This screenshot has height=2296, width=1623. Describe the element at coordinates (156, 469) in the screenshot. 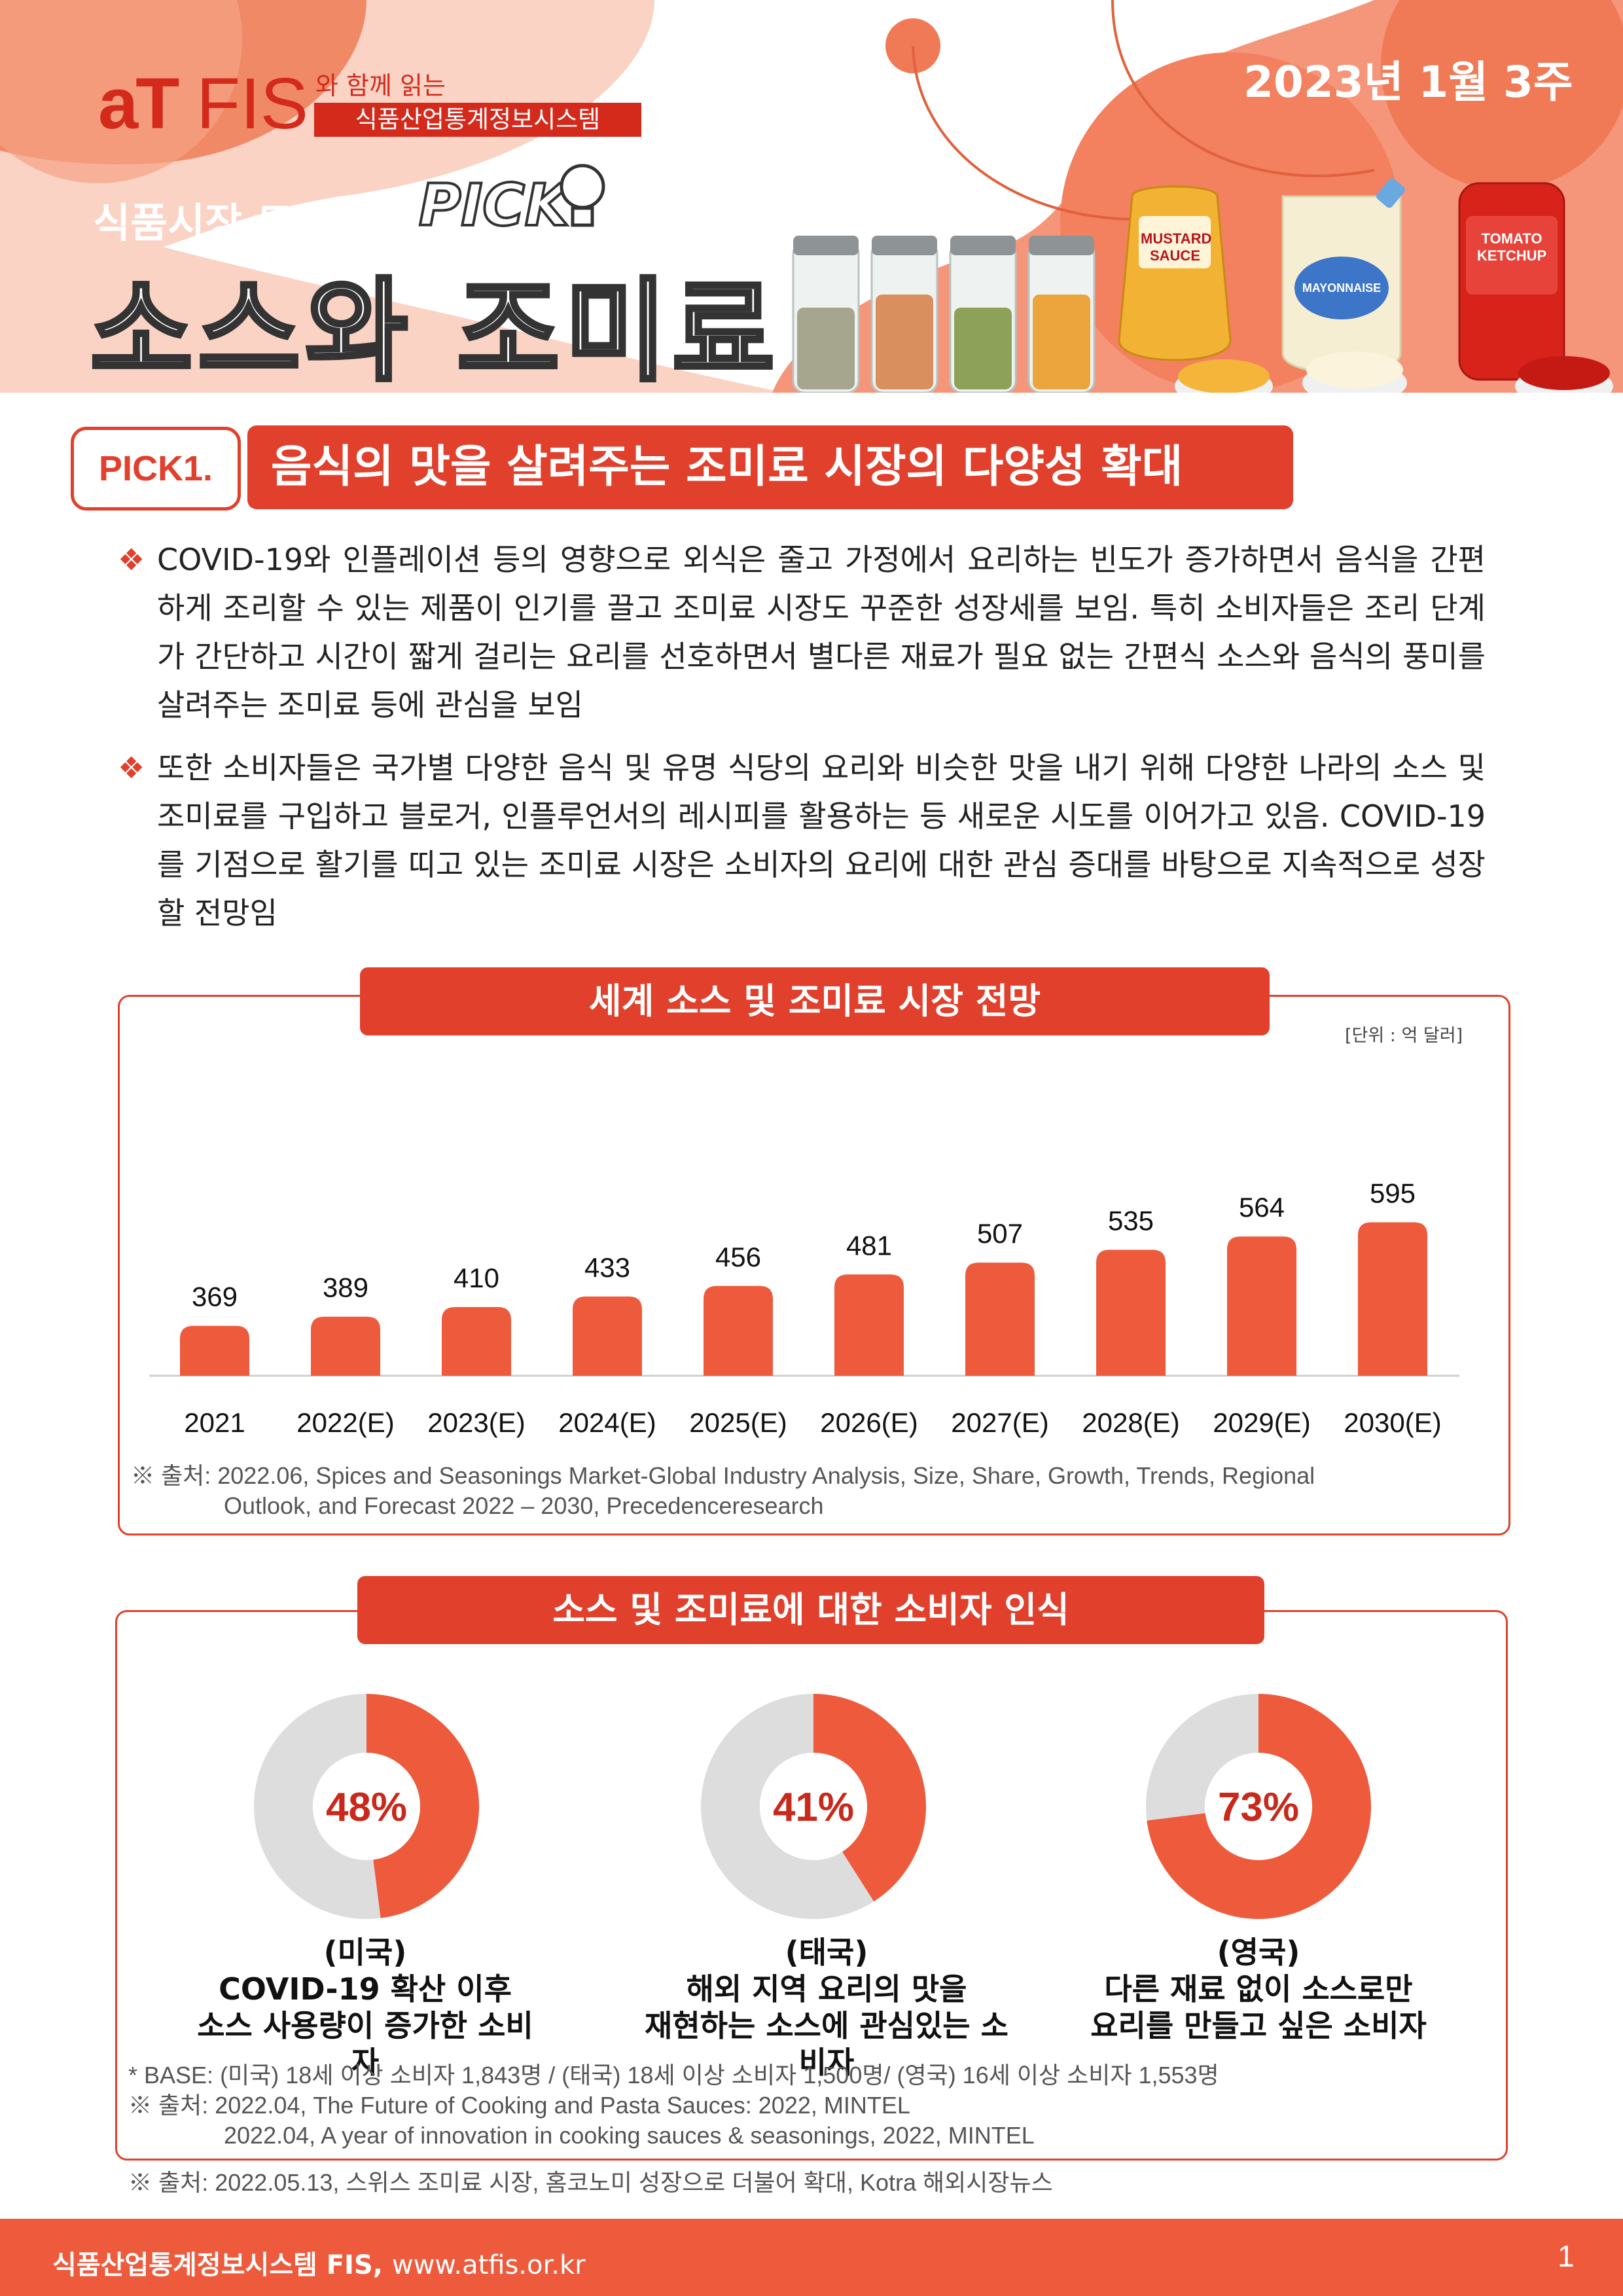

I see `pick1-label: PICK1.` at that location.